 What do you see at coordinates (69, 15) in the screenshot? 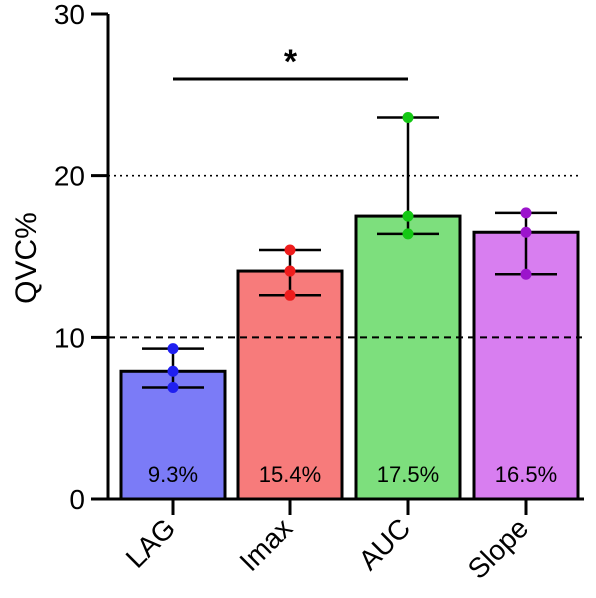
I see `y-tick-label-30: 30` at bounding box center [69, 15].